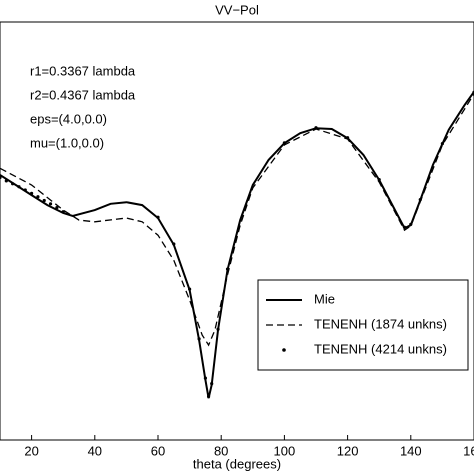 The image size is (474, 474). I want to click on annotation: mu=(1.0,0.0), so click(67, 142).